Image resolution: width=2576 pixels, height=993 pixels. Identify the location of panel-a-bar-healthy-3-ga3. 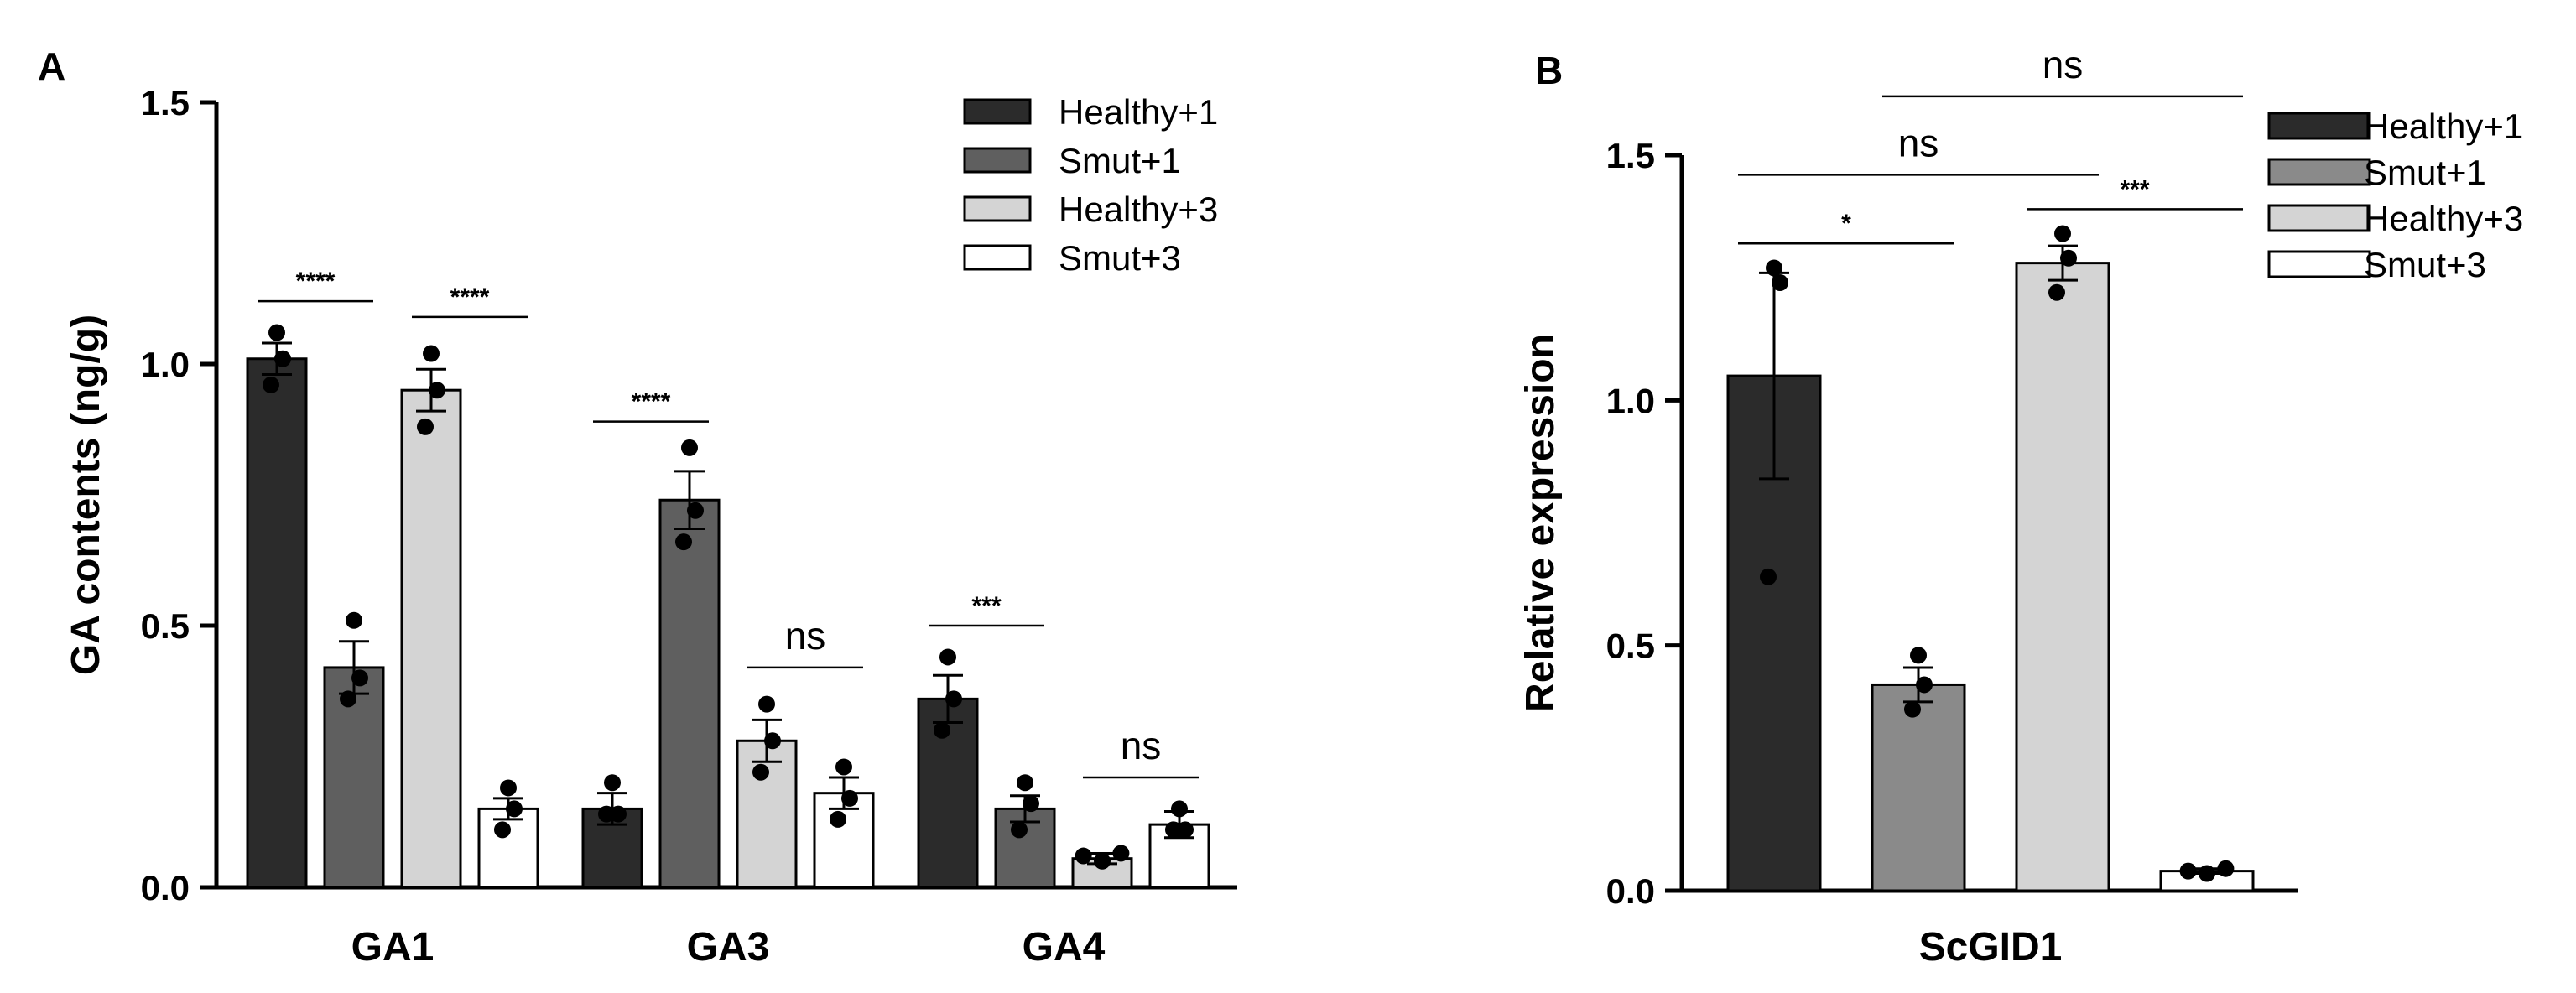
(767, 814).